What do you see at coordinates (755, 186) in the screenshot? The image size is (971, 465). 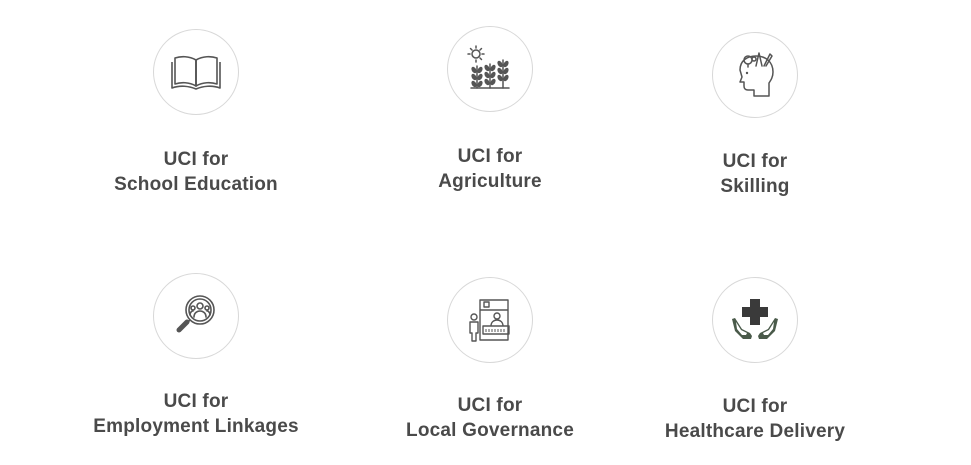 I see `label-line-2: Skilling` at bounding box center [755, 186].